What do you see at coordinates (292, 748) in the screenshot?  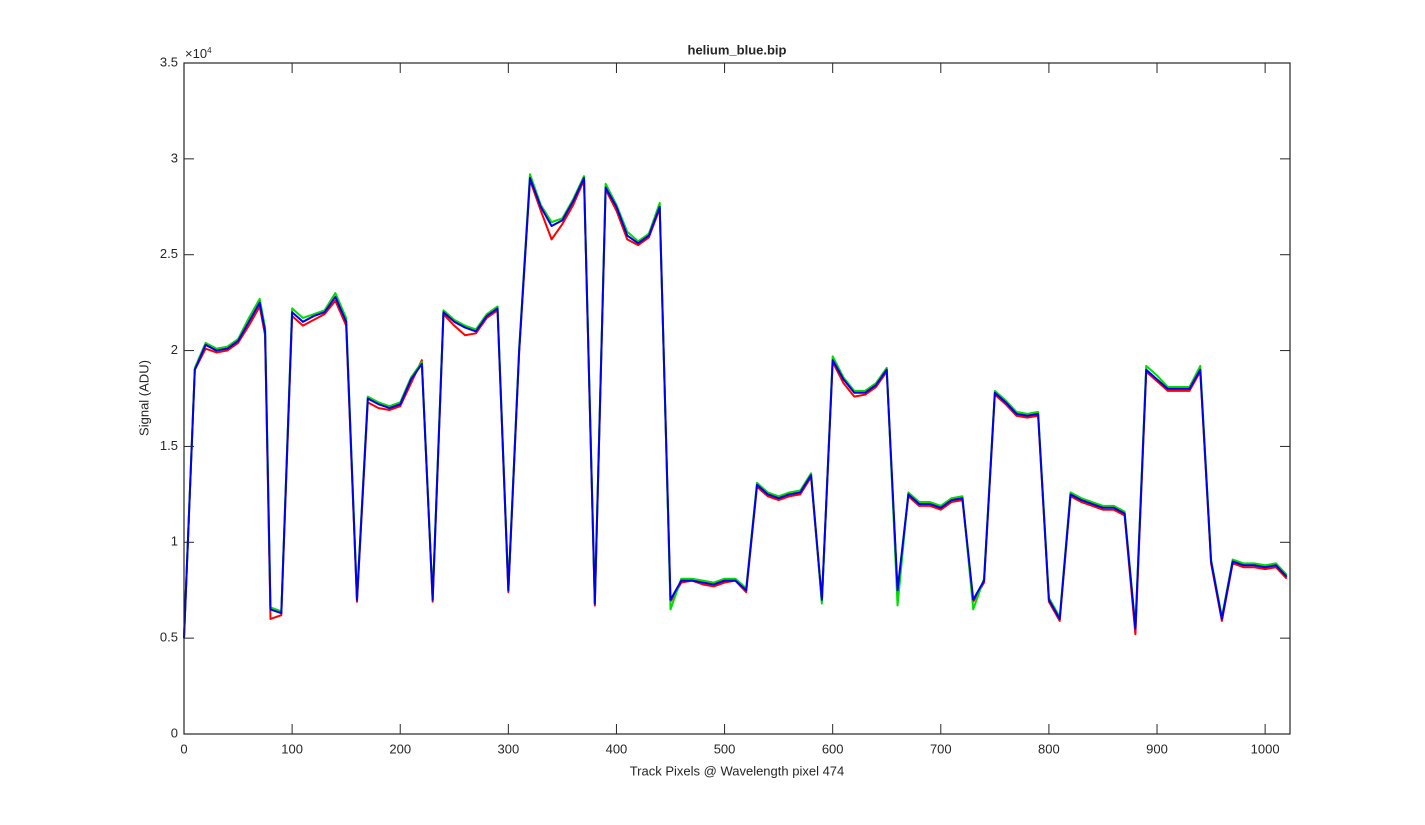 I see `x-tick-label: 100` at bounding box center [292, 748].